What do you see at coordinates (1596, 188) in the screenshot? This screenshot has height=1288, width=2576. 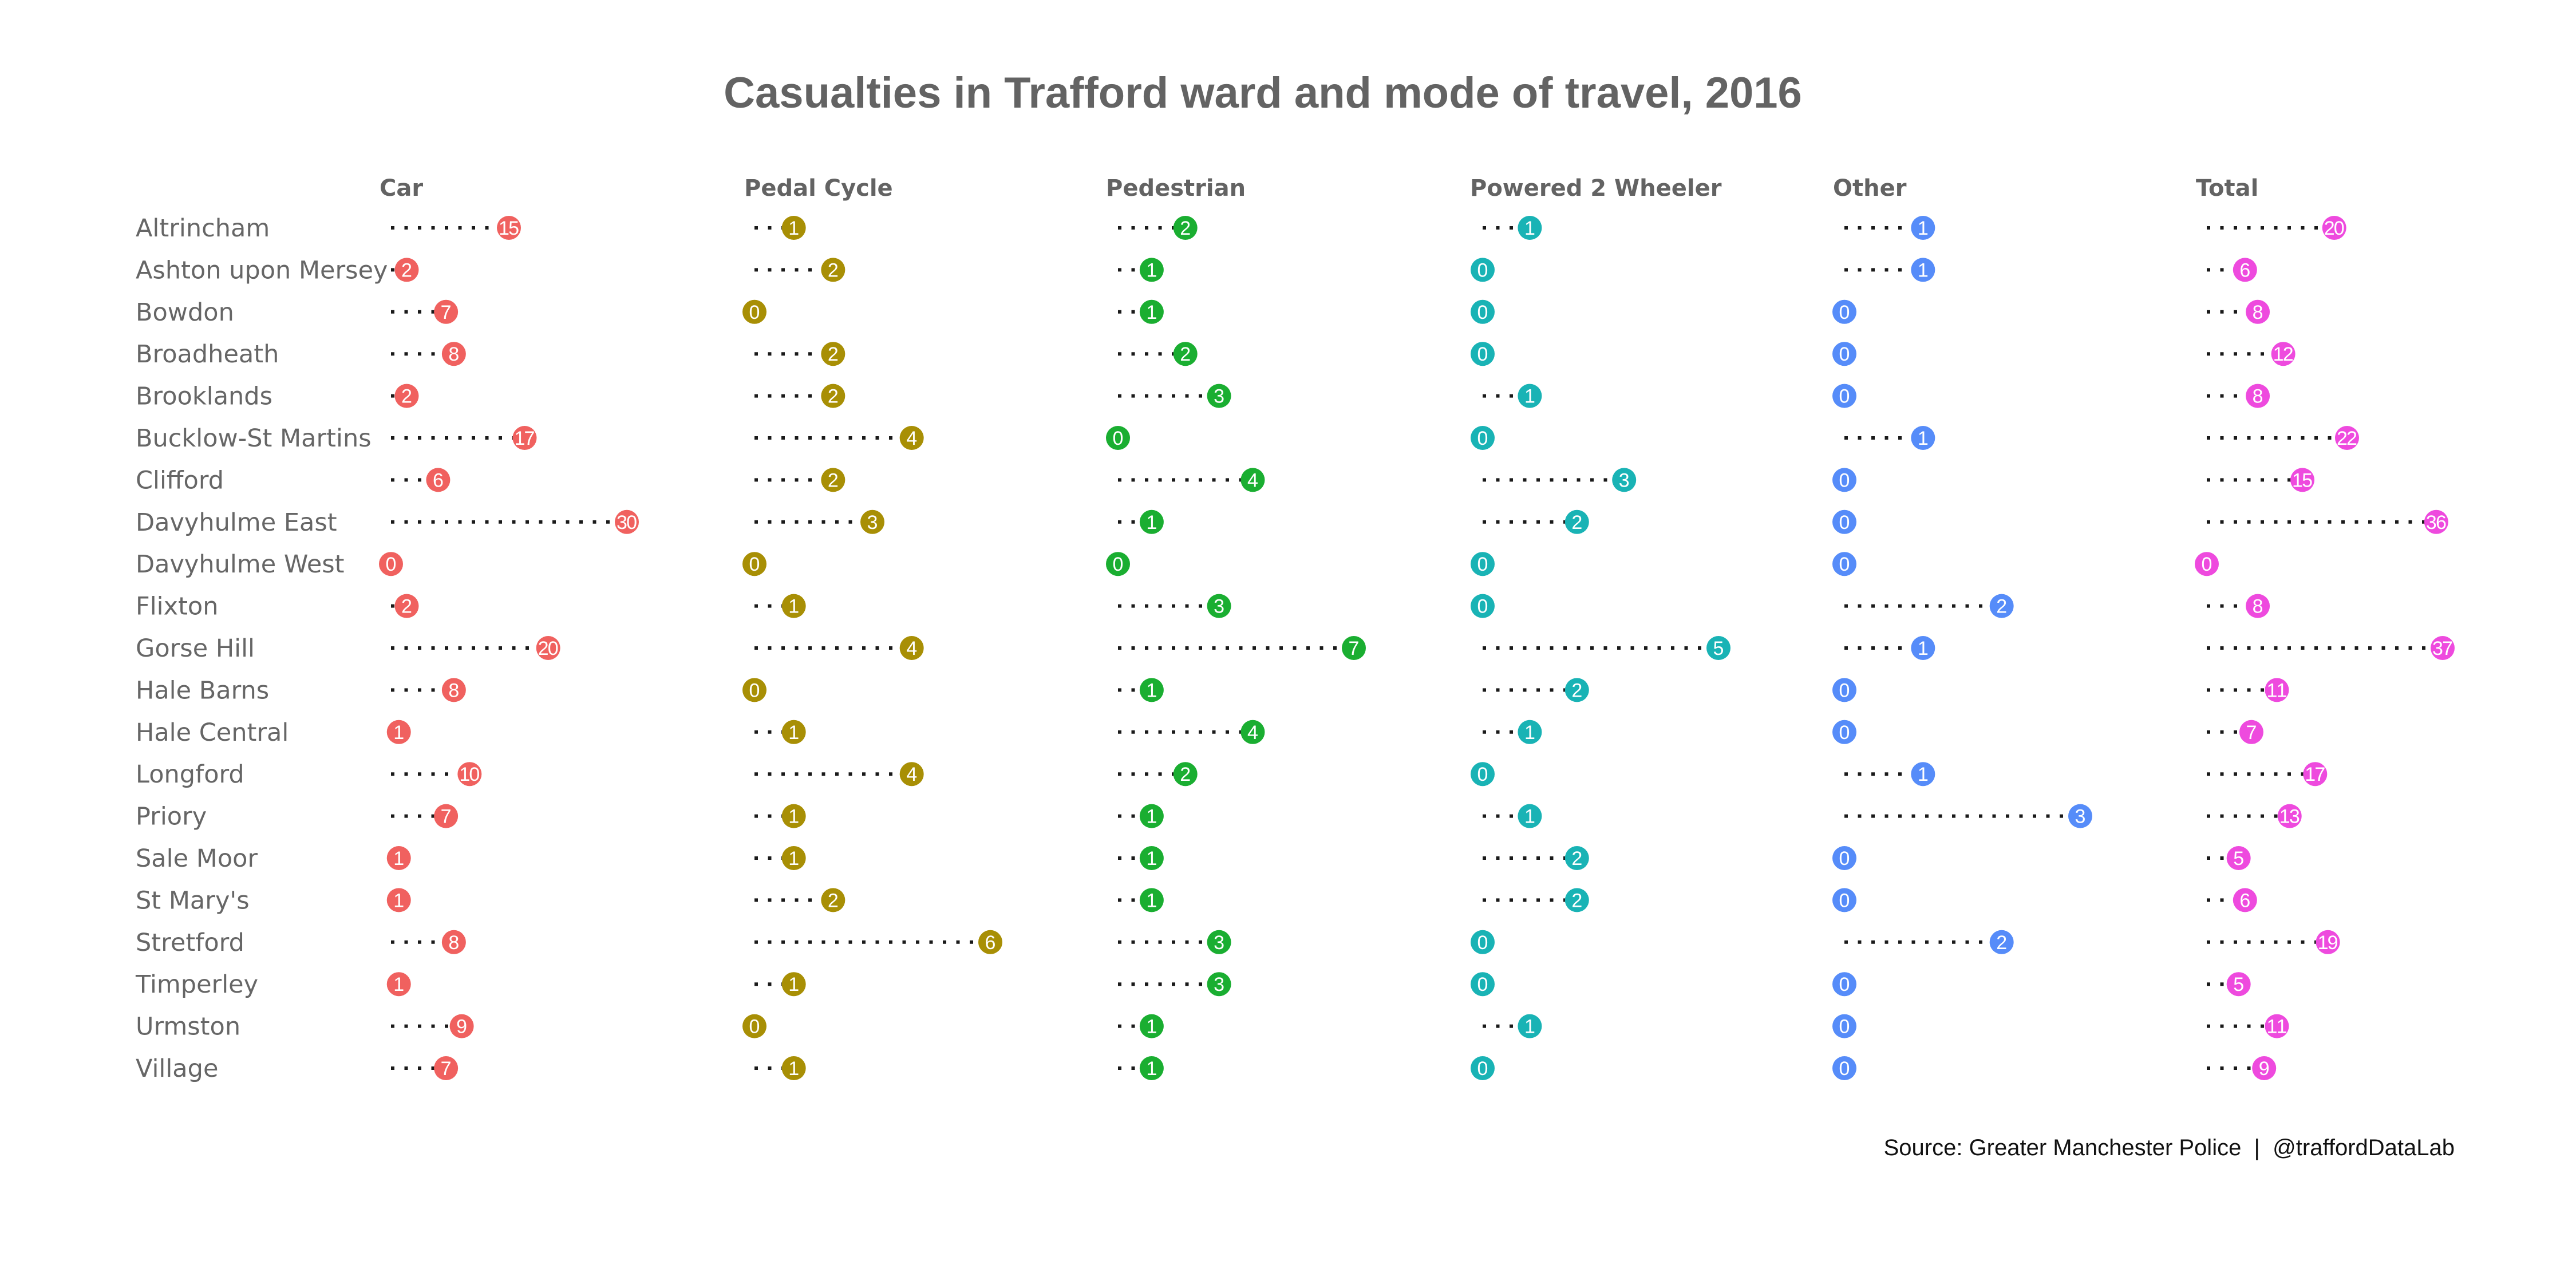 I see `panel-header: Powered 2 Wheeler` at bounding box center [1596, 188].